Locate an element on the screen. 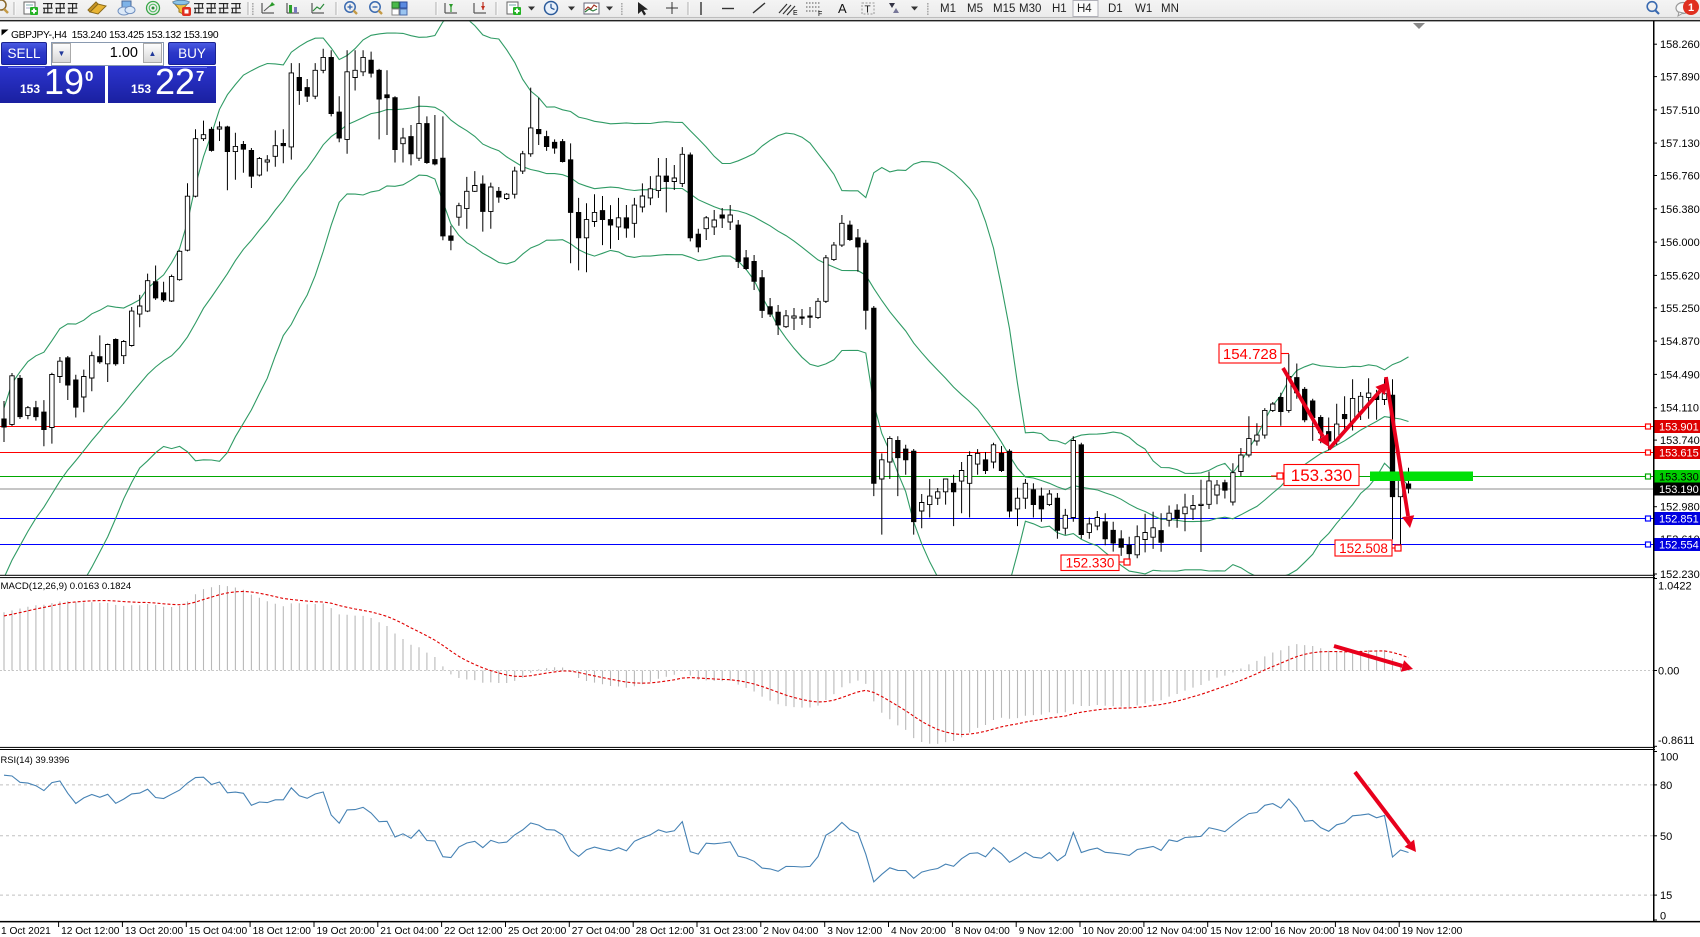 Image resolution: width=1700 pixels, height=937 pixels. svg-text: -0.8611 is located at coordinates (1676, 741).